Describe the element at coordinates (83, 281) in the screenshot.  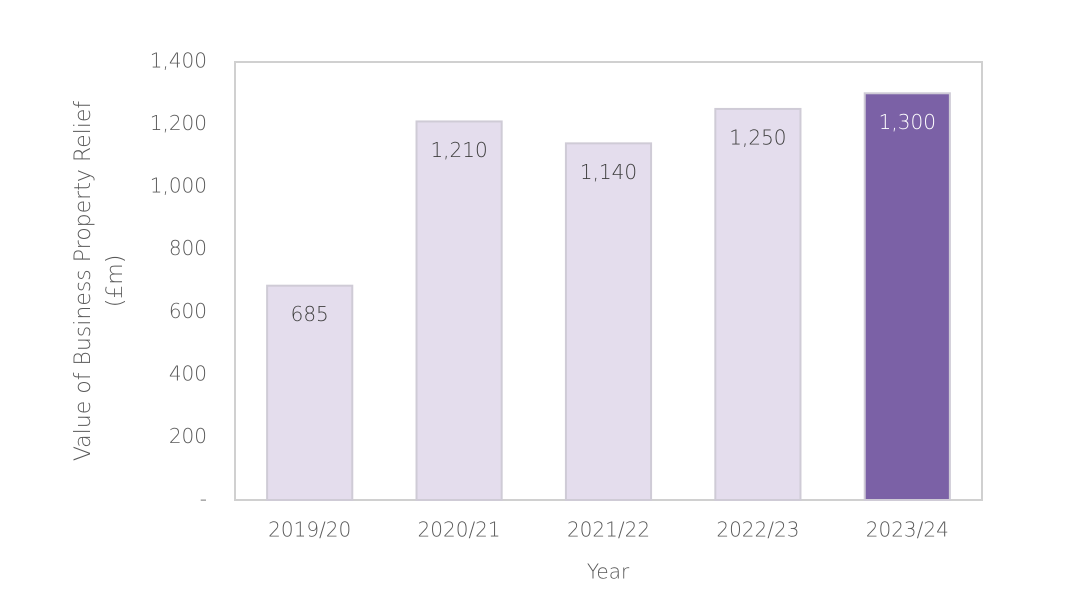
I see `y-axis-label: Value of Business Property Relief` at that location.